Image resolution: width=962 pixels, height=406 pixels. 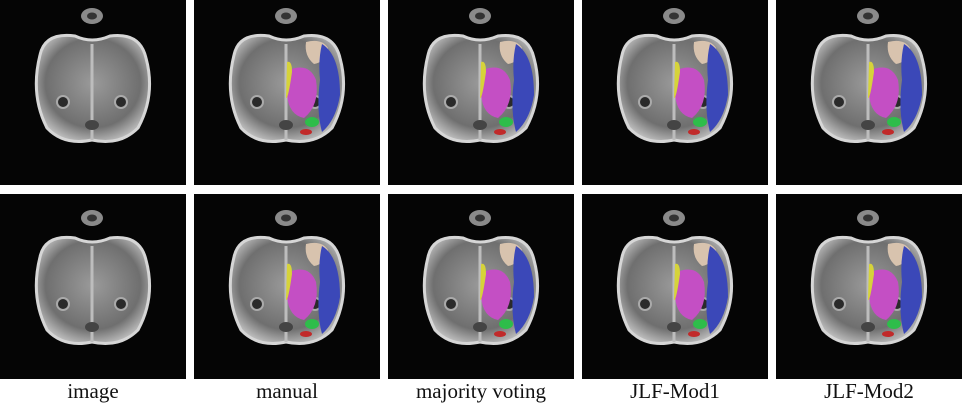 What do you see at coordinates (287, 391) in the screenshot?
I see `caption: manual` at bounding box center [287, 391].